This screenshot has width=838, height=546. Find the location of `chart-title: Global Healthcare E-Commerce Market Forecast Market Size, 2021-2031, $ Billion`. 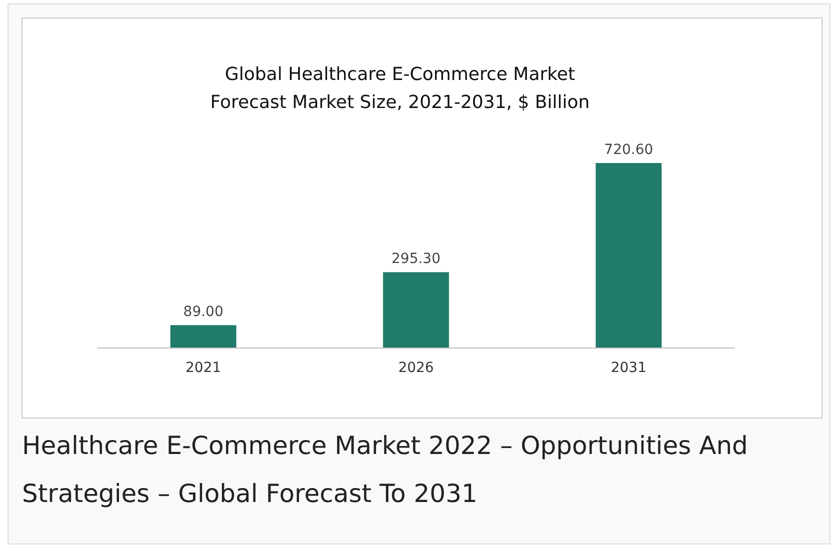

chart-title: Global Healthcare E-Commerce Market Forecast Market Size, 2021-2031, $ Billion is located at coordinates (400, 88).